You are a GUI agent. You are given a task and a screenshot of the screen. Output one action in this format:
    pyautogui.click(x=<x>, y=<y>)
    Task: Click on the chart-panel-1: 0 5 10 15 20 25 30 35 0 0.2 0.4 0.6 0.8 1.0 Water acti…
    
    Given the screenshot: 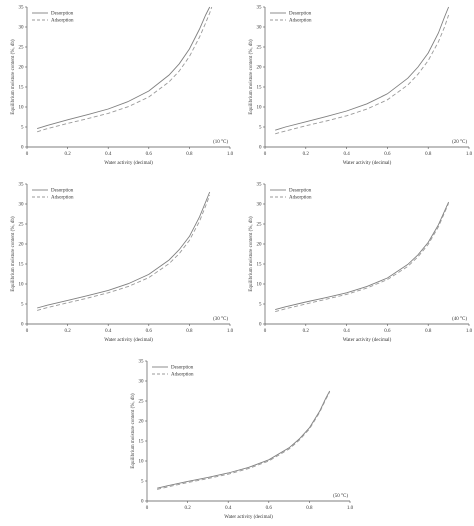 What is the action you would take?
    pyautogui.click(x=122, y=86)
    